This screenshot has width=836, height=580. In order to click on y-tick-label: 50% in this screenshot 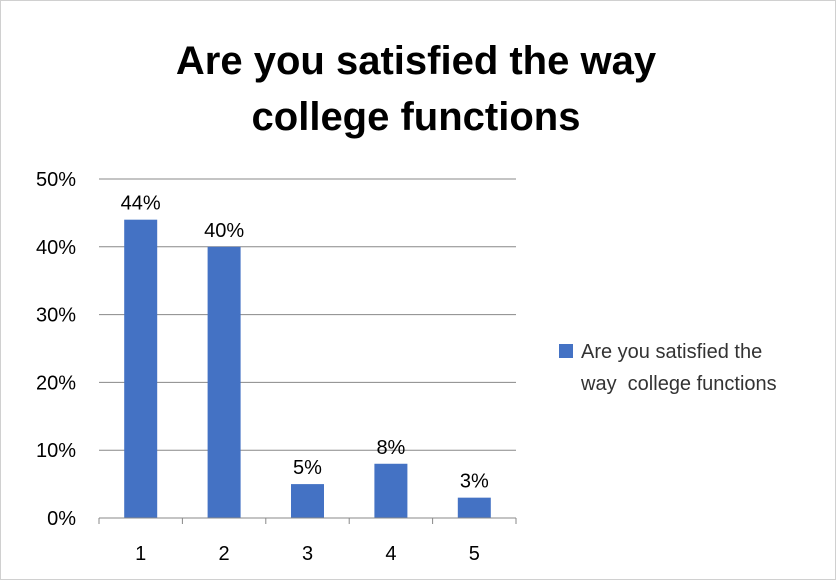, I will do `click(56, 180)`.